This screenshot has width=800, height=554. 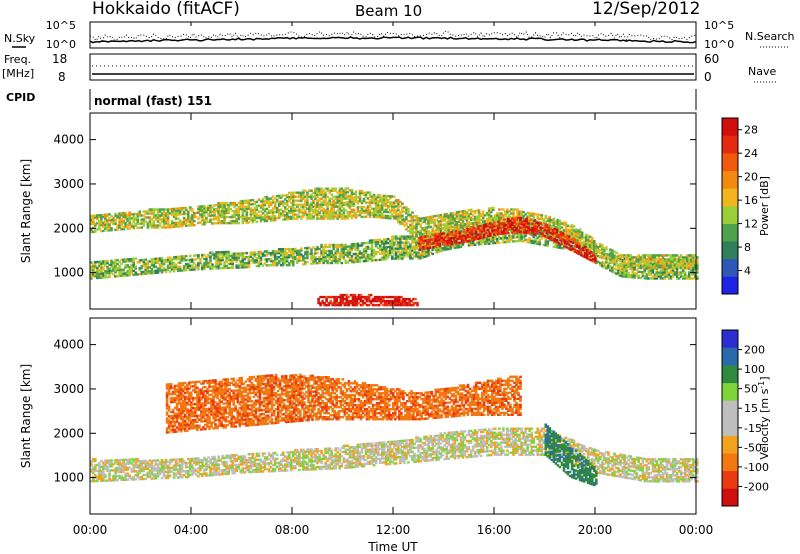 What do you see at coordinates (753, 447) in the screenshot?
I see `velocity-colorbar-tick: -50` at bounding box center [753, 447].